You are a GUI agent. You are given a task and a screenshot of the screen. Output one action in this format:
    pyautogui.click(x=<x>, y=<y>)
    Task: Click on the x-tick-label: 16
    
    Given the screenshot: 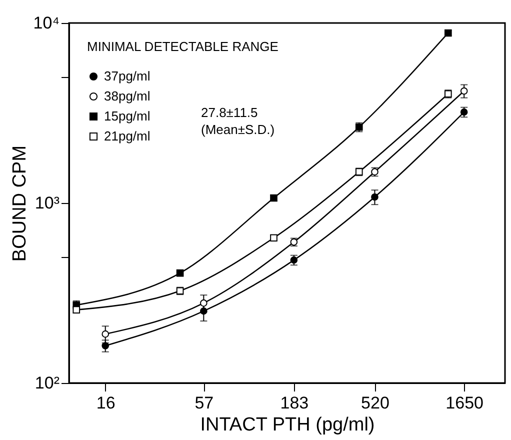 What is the action you would take?
    pyautogui.click(x=106, y=403)
    